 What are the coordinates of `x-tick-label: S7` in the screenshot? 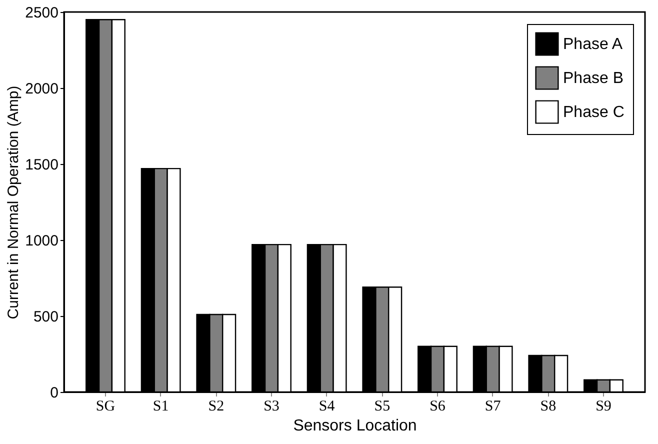 It's located at (493, 406).